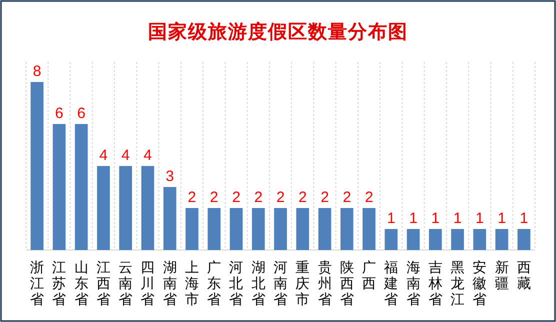 Image resolution: width=556 pixels, height=322 pixels. Describe the element at coordinates (413, 284) in the screenshot. I see `x-tick-label: 海南省` at that location.